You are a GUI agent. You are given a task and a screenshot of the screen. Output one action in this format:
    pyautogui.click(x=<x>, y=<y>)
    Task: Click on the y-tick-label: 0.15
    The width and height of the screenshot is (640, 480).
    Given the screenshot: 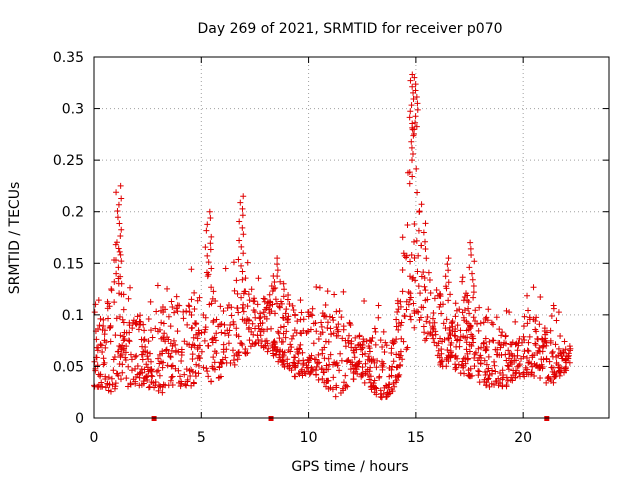 What is the action you would take?
    pyautogui.click(x=68, y=264)
    